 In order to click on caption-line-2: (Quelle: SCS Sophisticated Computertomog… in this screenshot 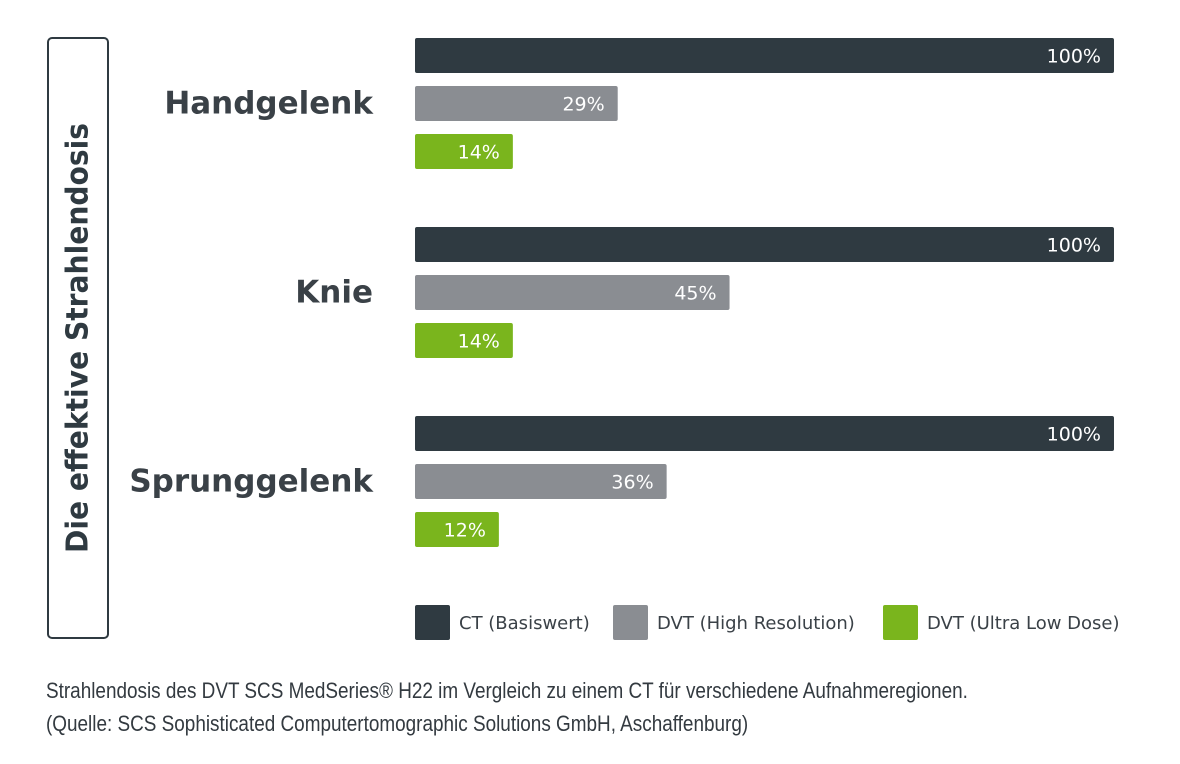, I will do `click(397, 723)`.